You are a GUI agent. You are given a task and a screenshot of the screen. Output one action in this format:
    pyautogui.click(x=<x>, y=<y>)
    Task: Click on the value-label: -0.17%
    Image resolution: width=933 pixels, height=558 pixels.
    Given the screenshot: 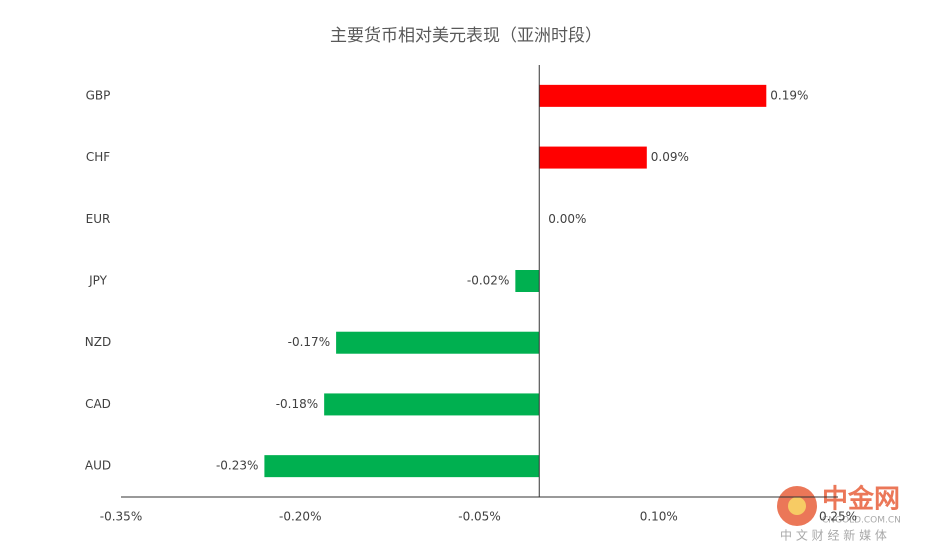 What is the action you would take?
    pyautogui.click(x=309, y=342)
    